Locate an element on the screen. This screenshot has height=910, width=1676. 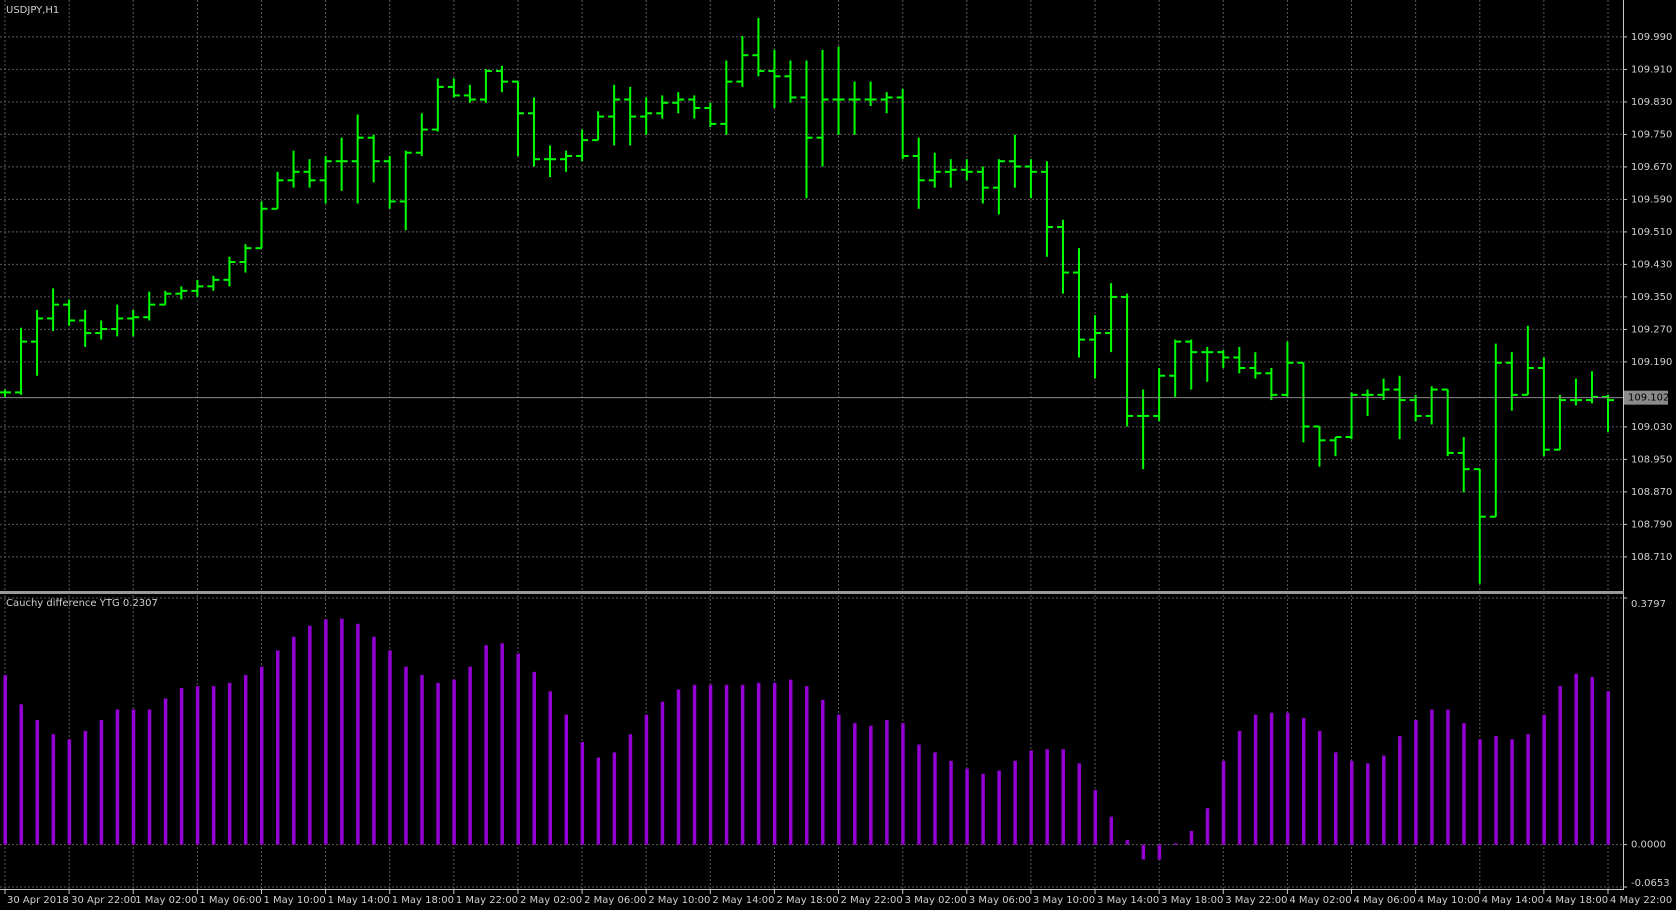
y-tick-label: 108.870 is located at coordinates (1651, 492).